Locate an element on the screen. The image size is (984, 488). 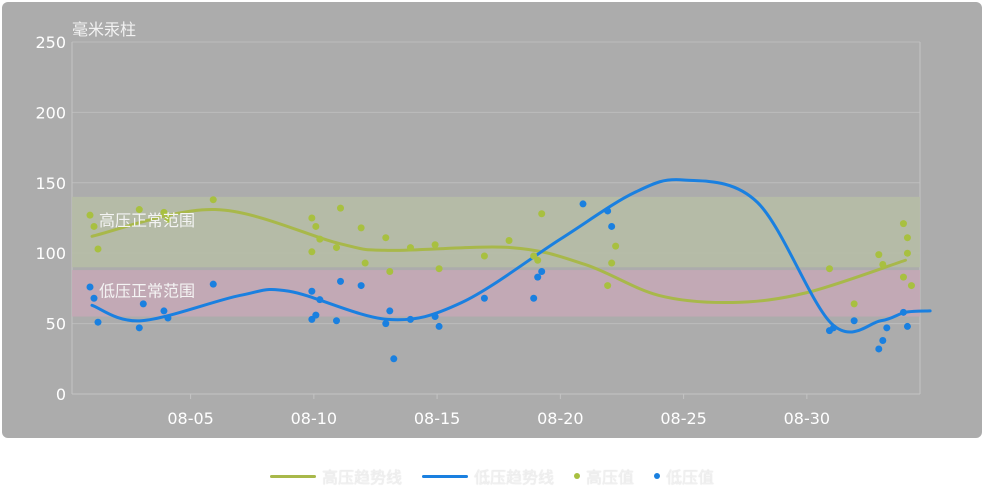
y-tick-label: 0 is located at coordinates (61, 394).